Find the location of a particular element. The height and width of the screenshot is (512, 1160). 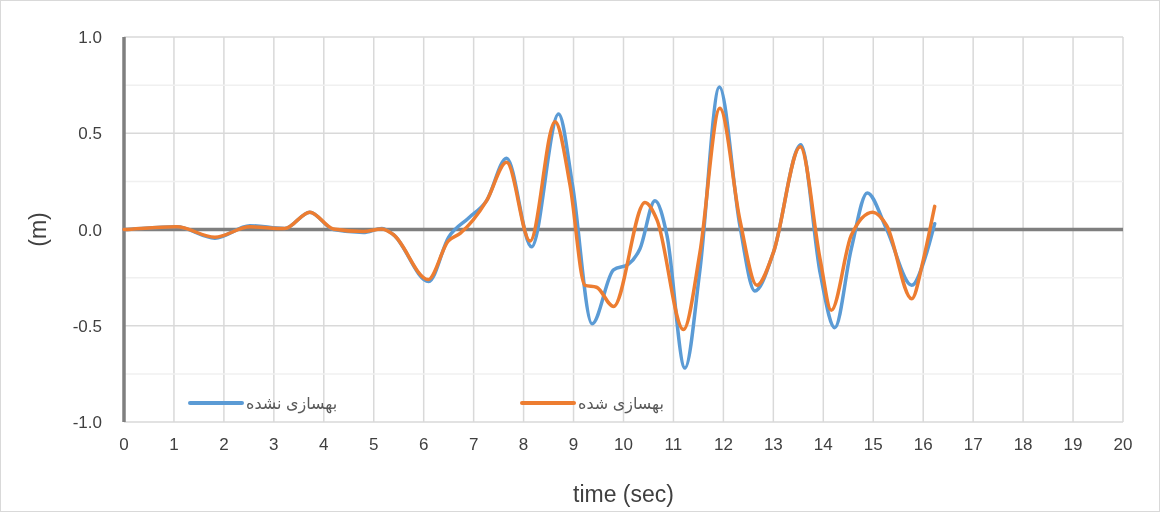

x-tick-label: 10 is located at coordinates (623, 444).